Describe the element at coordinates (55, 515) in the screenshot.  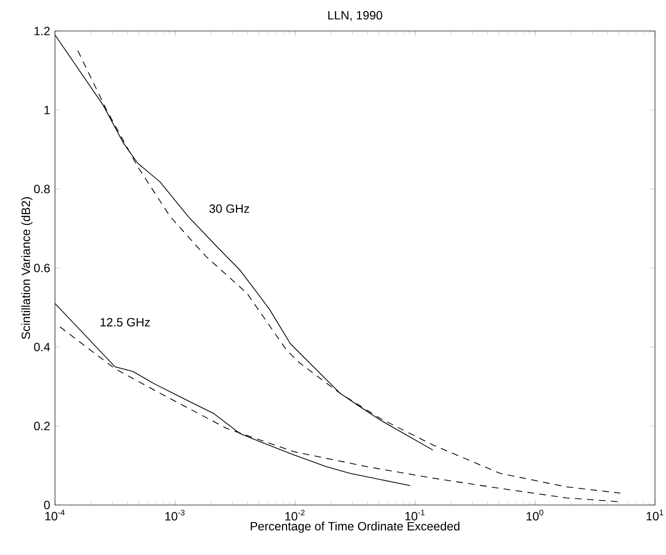
I see `x-tick-label: 10$^{-4}$` at that location.